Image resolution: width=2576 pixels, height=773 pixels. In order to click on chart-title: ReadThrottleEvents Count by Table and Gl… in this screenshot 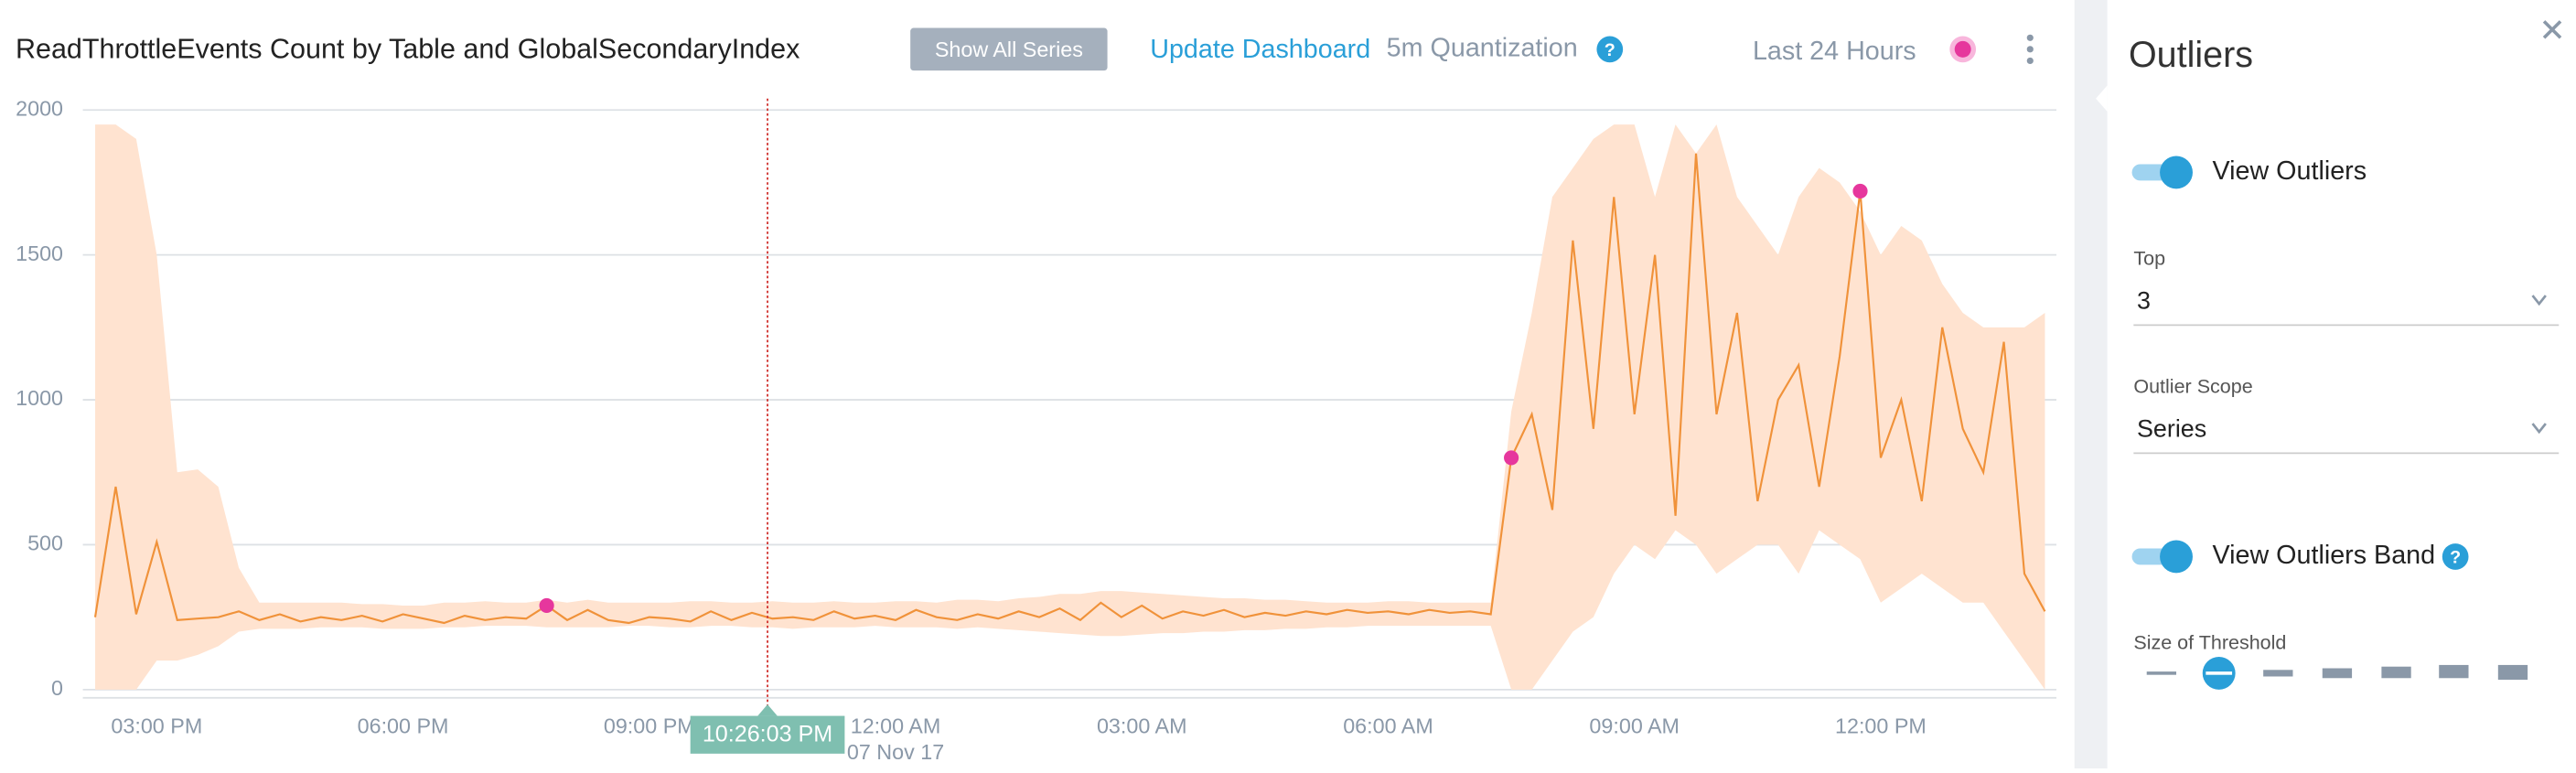, I will do `click(408, 49)`.